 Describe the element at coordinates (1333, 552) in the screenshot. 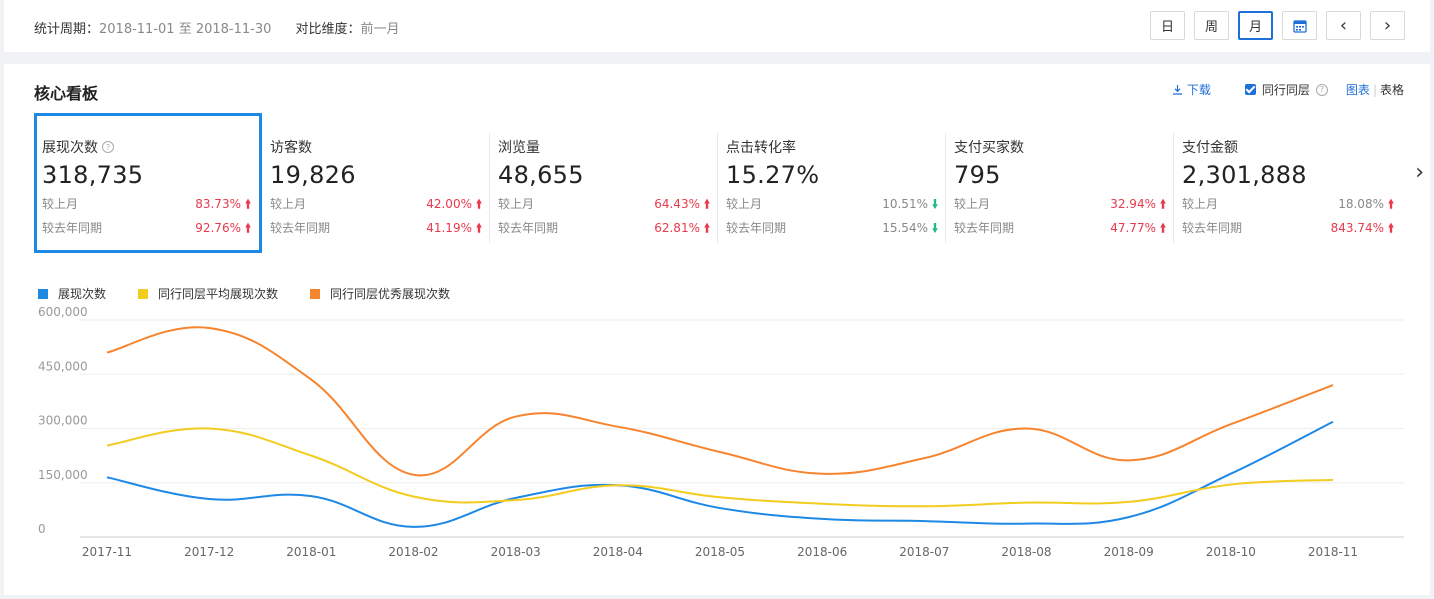

I see `x-tick-label: 2018-11` at that location.